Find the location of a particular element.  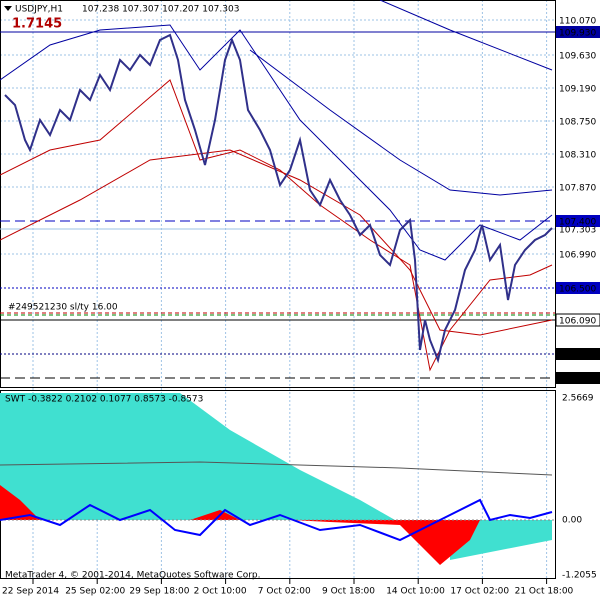

order-label: #249521230 sl/ty 16.00 is located at coordinates (63, 308).